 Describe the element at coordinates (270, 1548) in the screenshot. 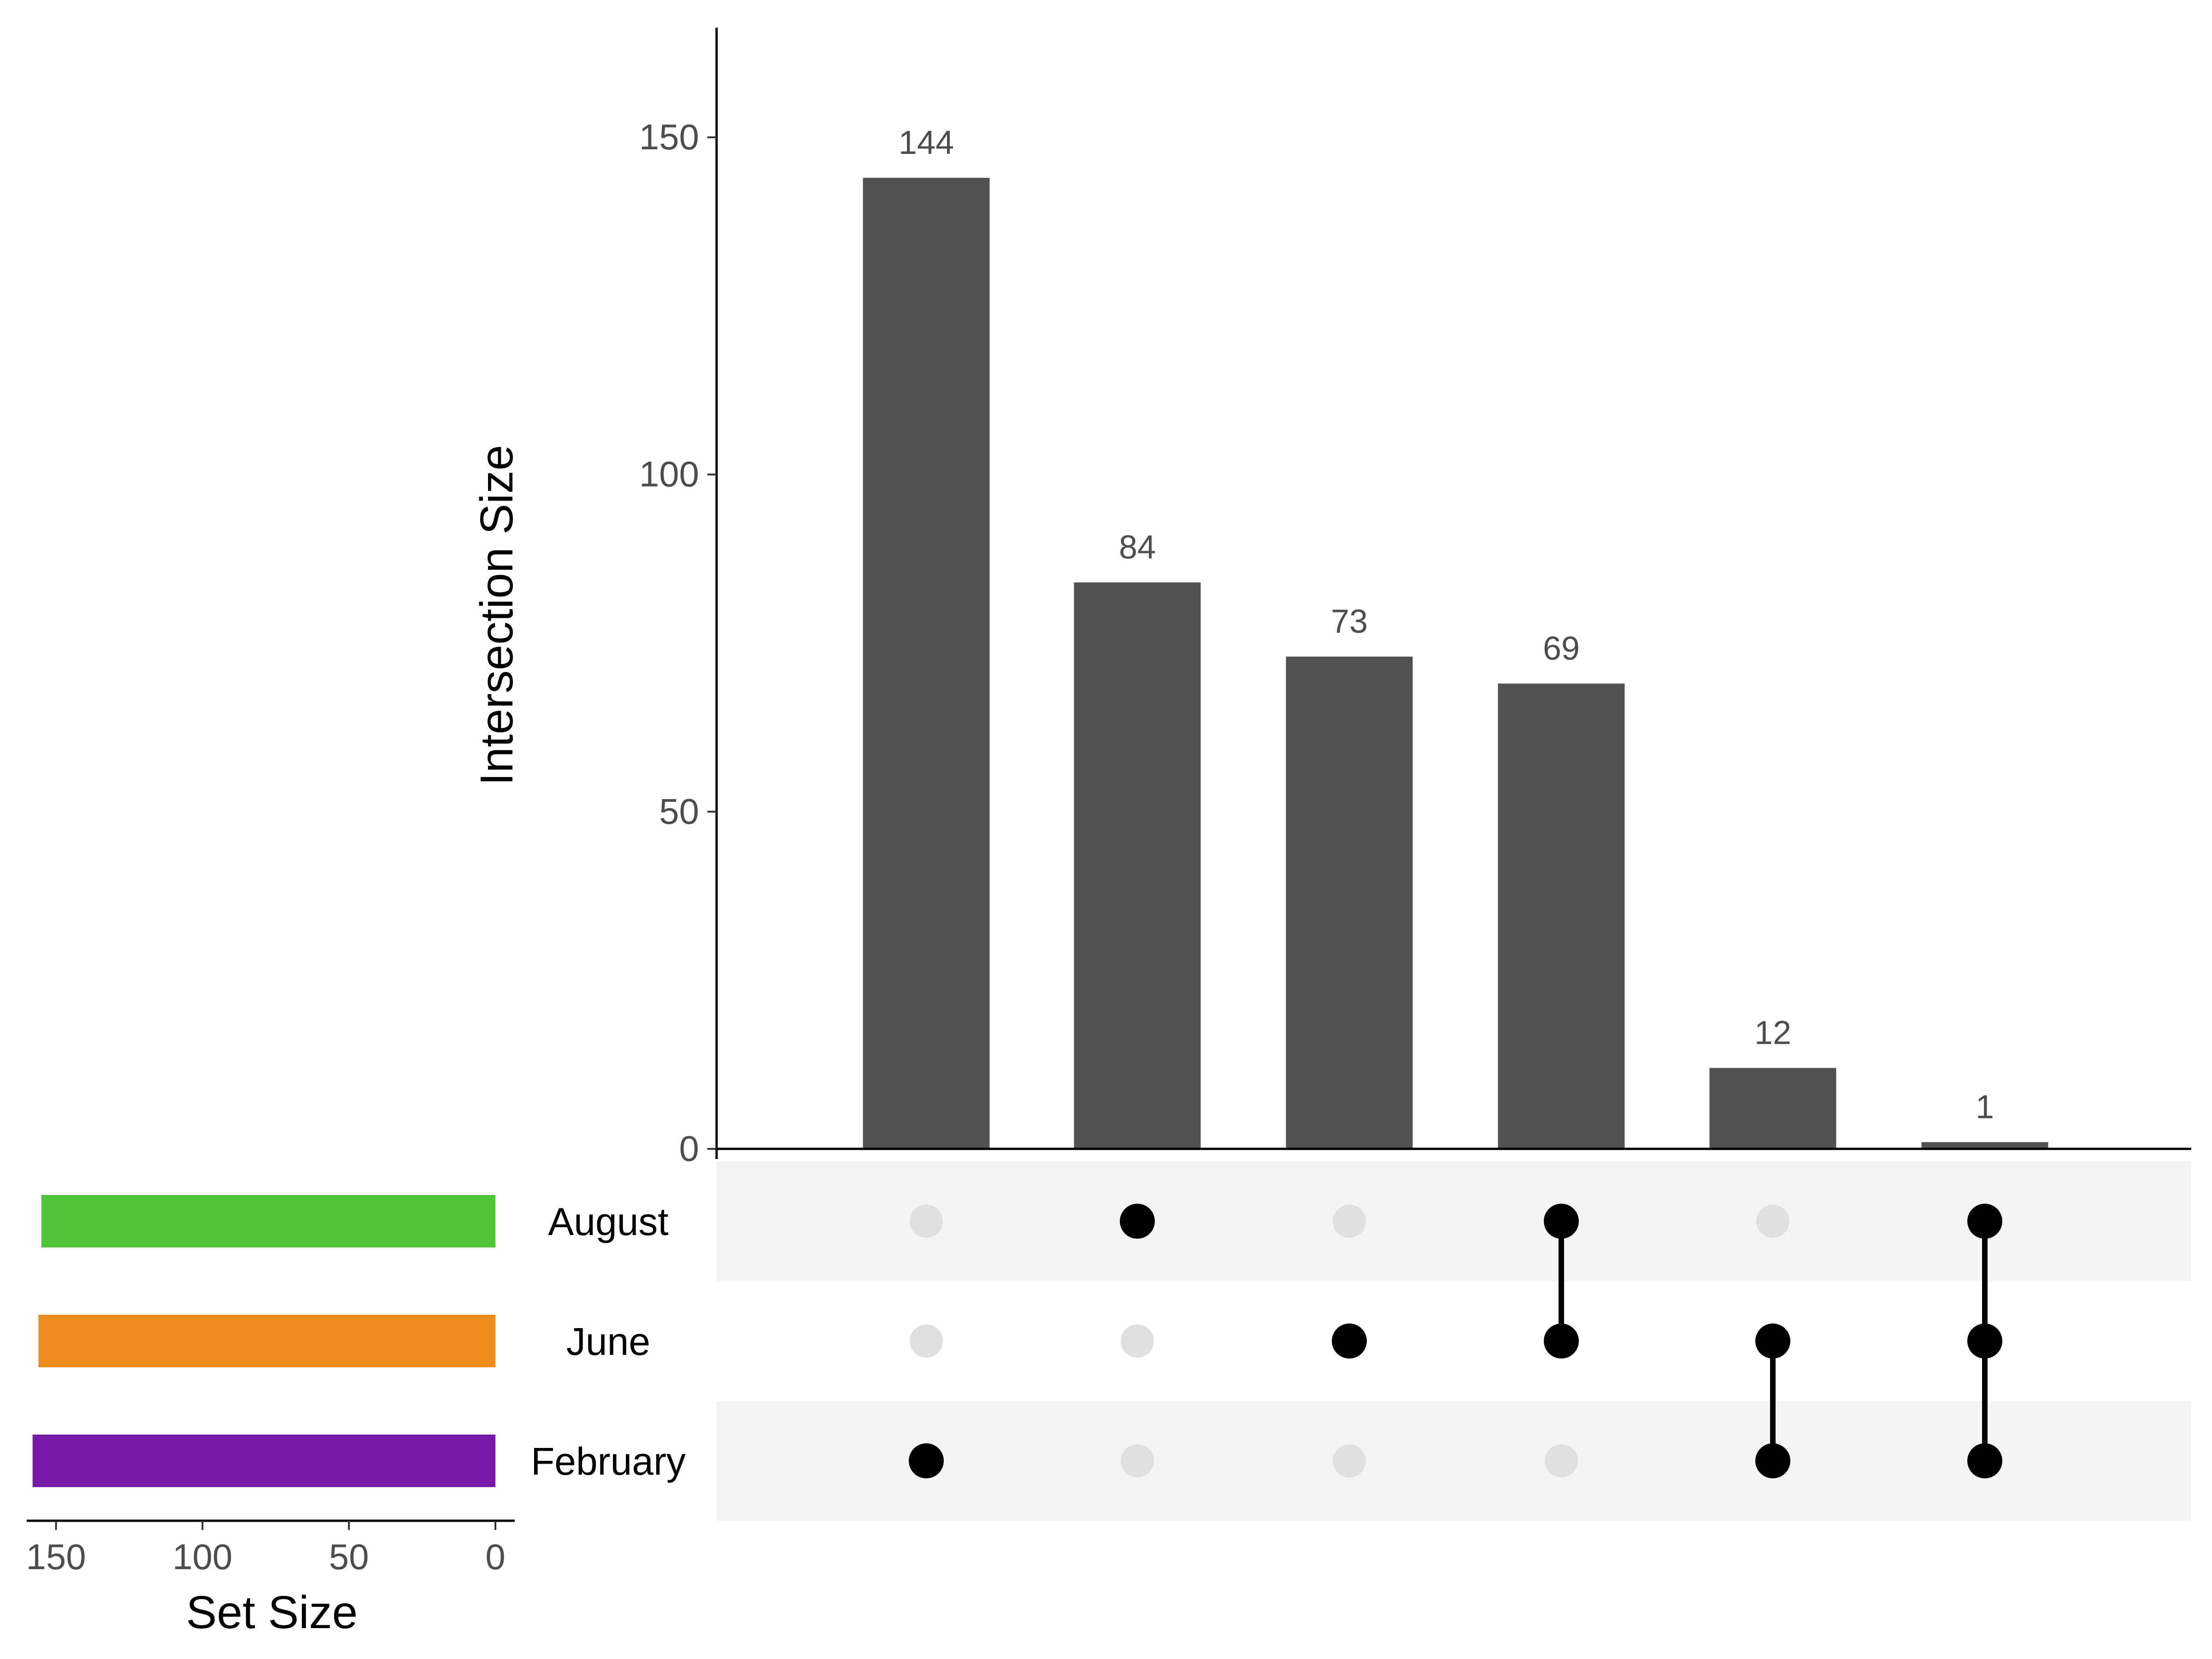

I see `set-size-x-axis: 150 100 50 0` at that location.